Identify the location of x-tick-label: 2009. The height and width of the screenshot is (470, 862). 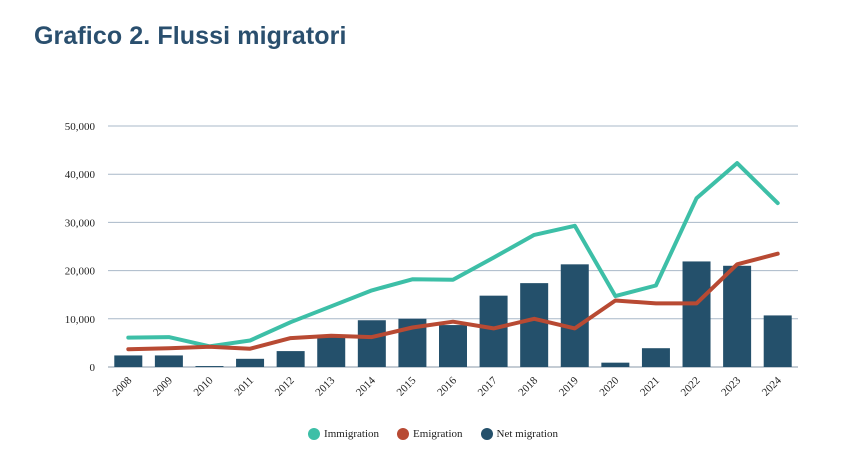
(163, 386).